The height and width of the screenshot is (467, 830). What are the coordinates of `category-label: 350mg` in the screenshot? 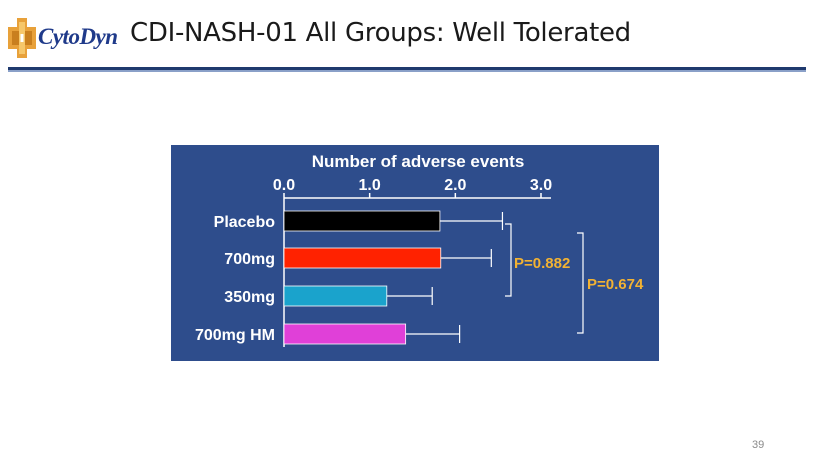 It's located at (249, 297).